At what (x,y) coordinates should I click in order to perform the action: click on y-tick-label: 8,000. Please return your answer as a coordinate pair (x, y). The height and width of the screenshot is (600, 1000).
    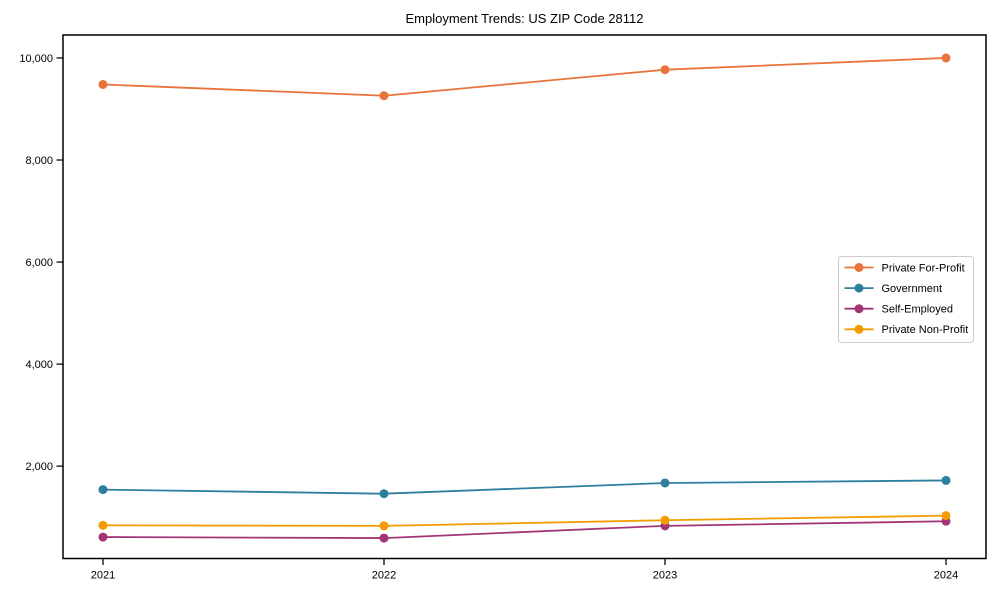
    Looking at the image, I should click on (39, 161).